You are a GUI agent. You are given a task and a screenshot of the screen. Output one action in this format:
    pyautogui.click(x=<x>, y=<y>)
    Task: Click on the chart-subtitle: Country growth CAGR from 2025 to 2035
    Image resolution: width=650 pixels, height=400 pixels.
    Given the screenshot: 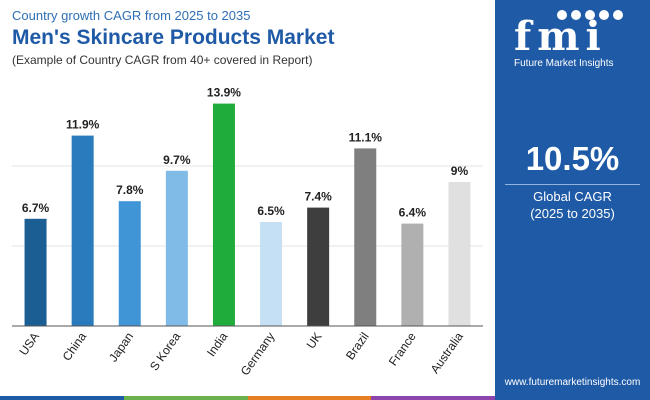 What is the action you would take?
    pyautogui.click(x=131, y=15)
    